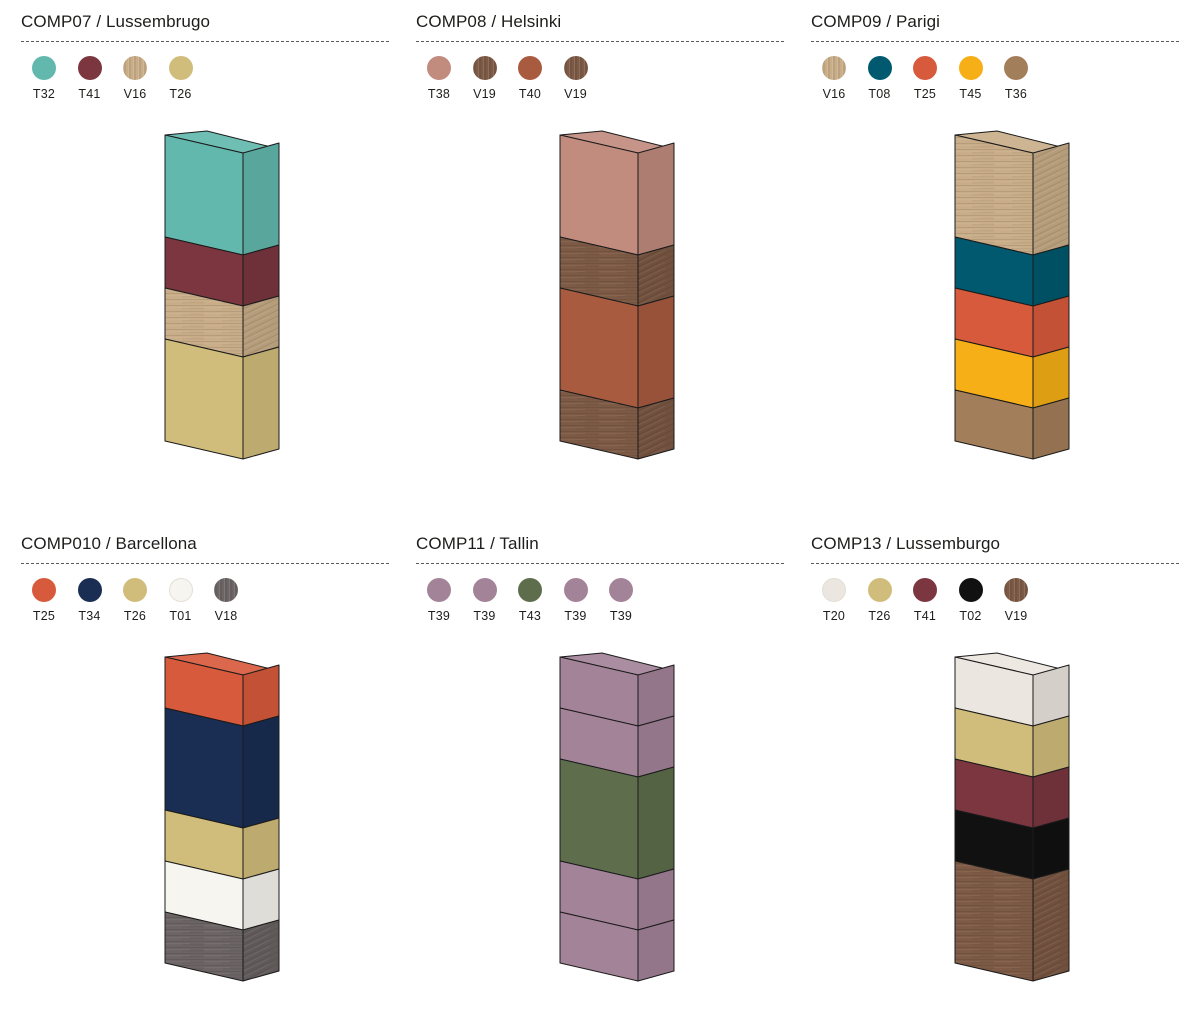 This screenshot has width=1188, height=1022. What do you see at coordinates (906, 543) in the screenshot?
I see `composition-title: COMP13 / Lussemburgo` at bounding box center [906, 543].